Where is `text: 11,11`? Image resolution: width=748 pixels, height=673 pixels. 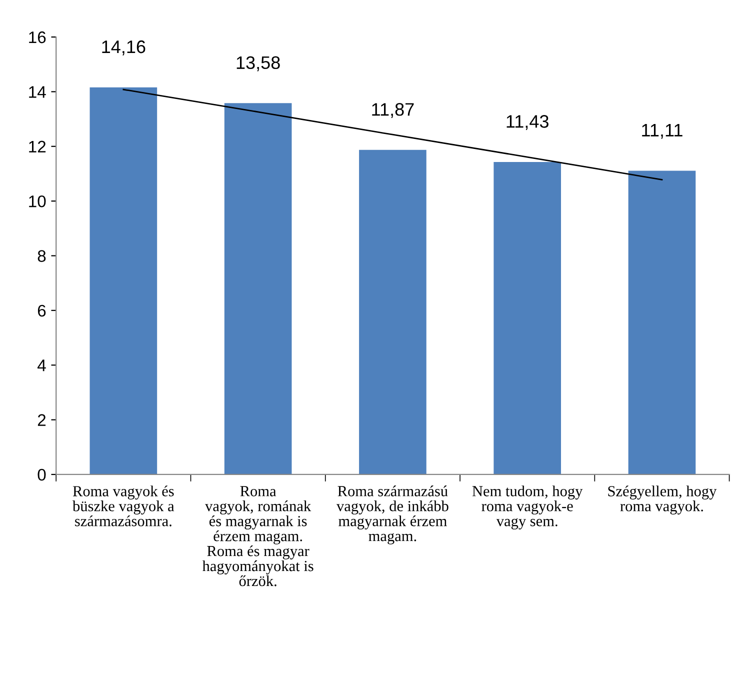
text: 11,11 is located at coordinates (662, 131).